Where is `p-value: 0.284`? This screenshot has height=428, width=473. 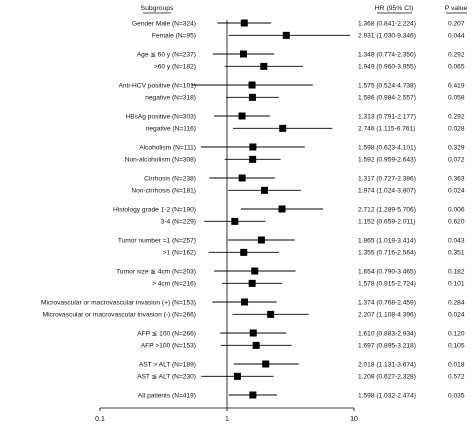 p-value: 0.284 is located at coordinates (456, 302).